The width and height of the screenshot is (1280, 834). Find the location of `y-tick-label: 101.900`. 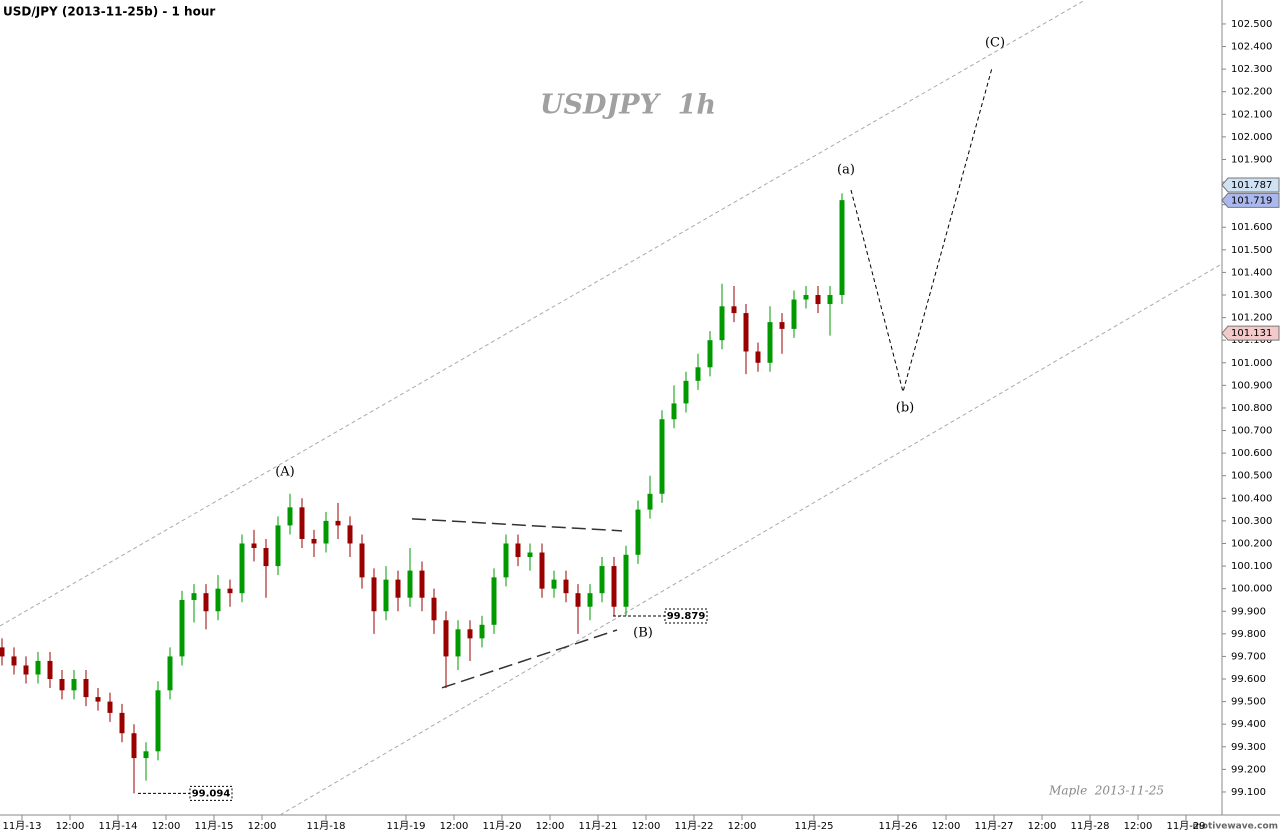

y-tick-label: 101.900 is located at coordinates (1251, 159).